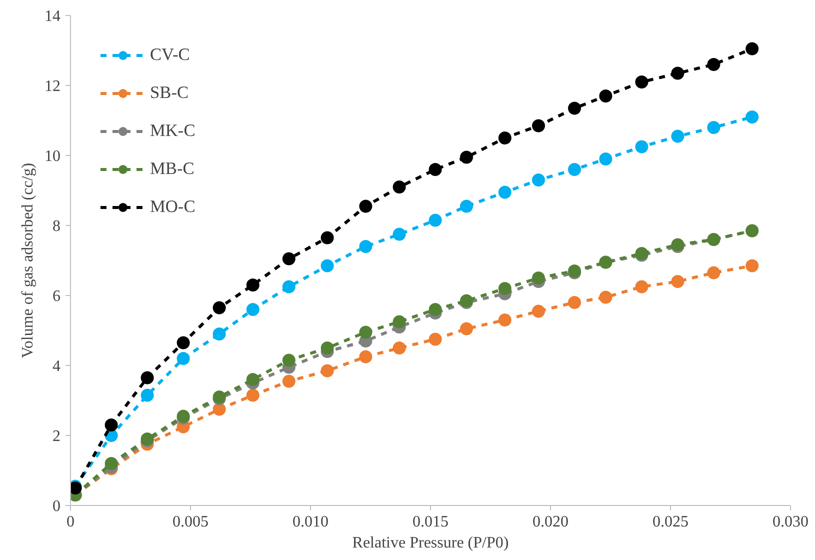 The height and width of the screenshot is (560, 815). I want to click on x-tick-label: 0.020, so click(550, 522).